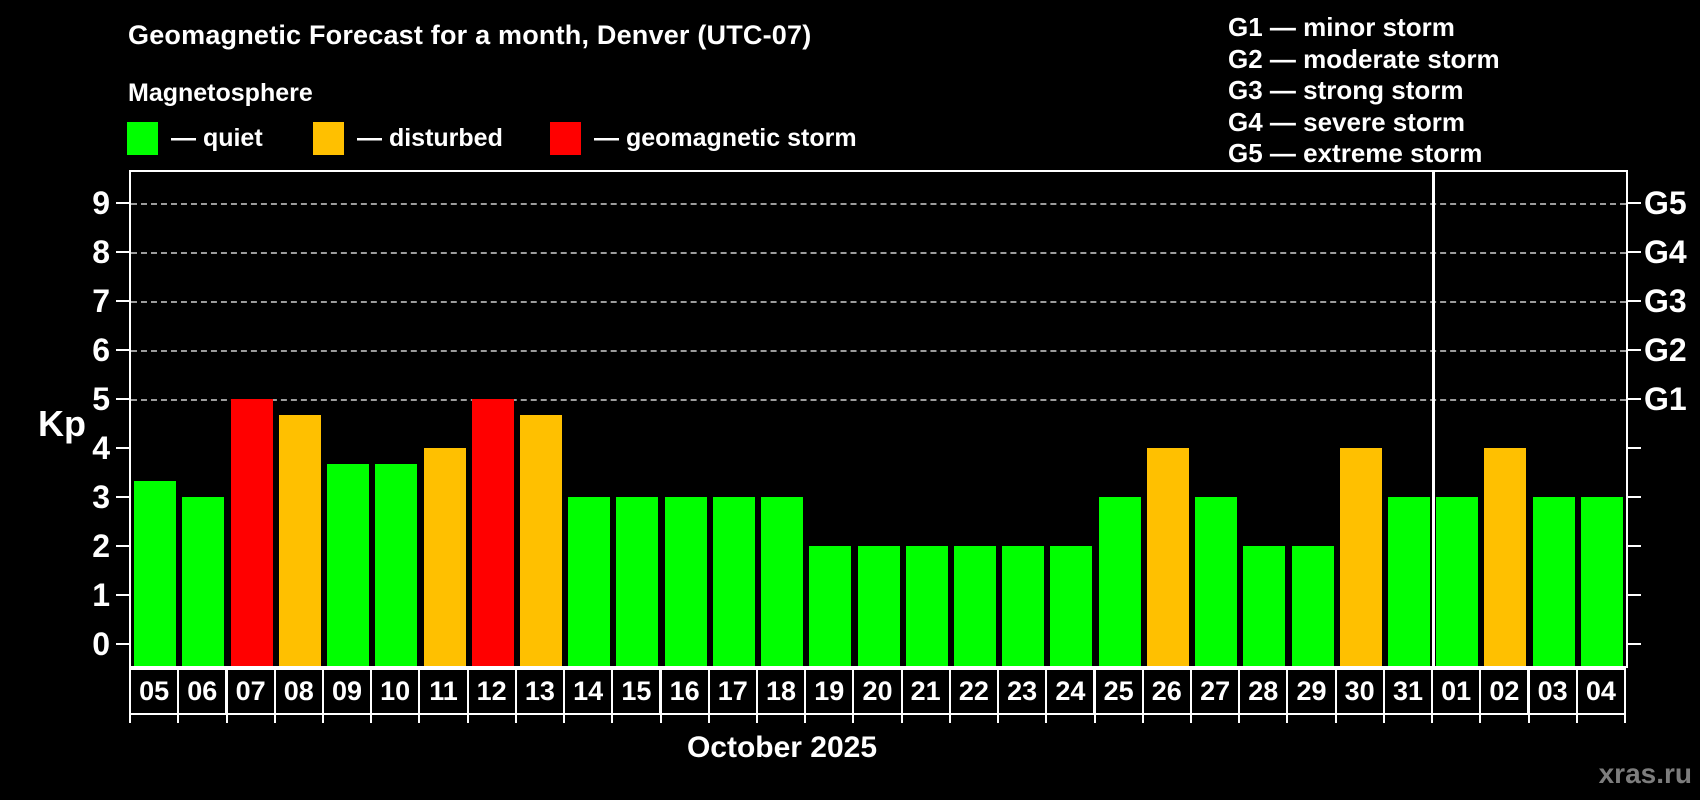 The width and height of the screenshot is (1700, 800). I want to click on legend-swatch-storm-icon, so click(565, 138).